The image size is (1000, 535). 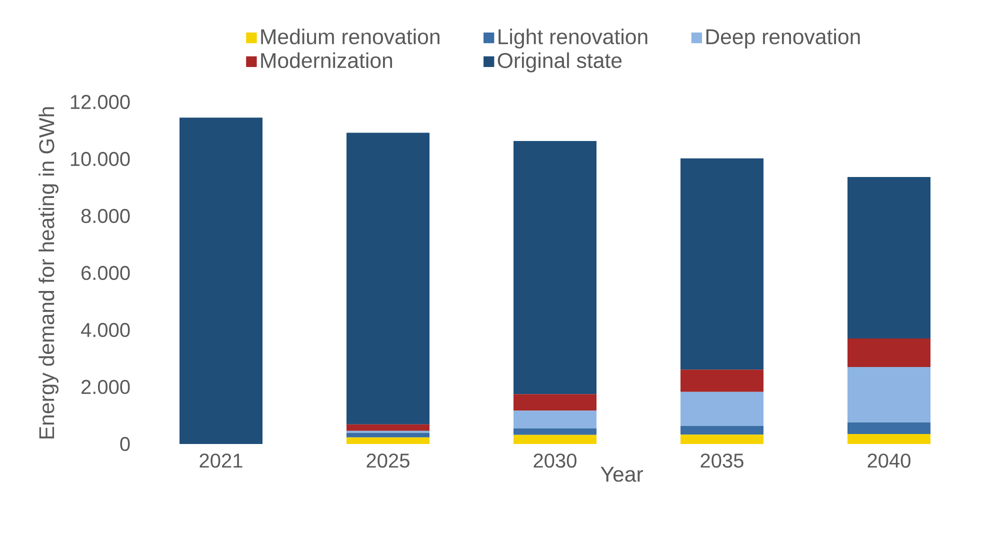 What do you see at coordinates (106, 273) in the screenshot?
I see `y-tick-label: 6.000` at bounding box center [106, 273].